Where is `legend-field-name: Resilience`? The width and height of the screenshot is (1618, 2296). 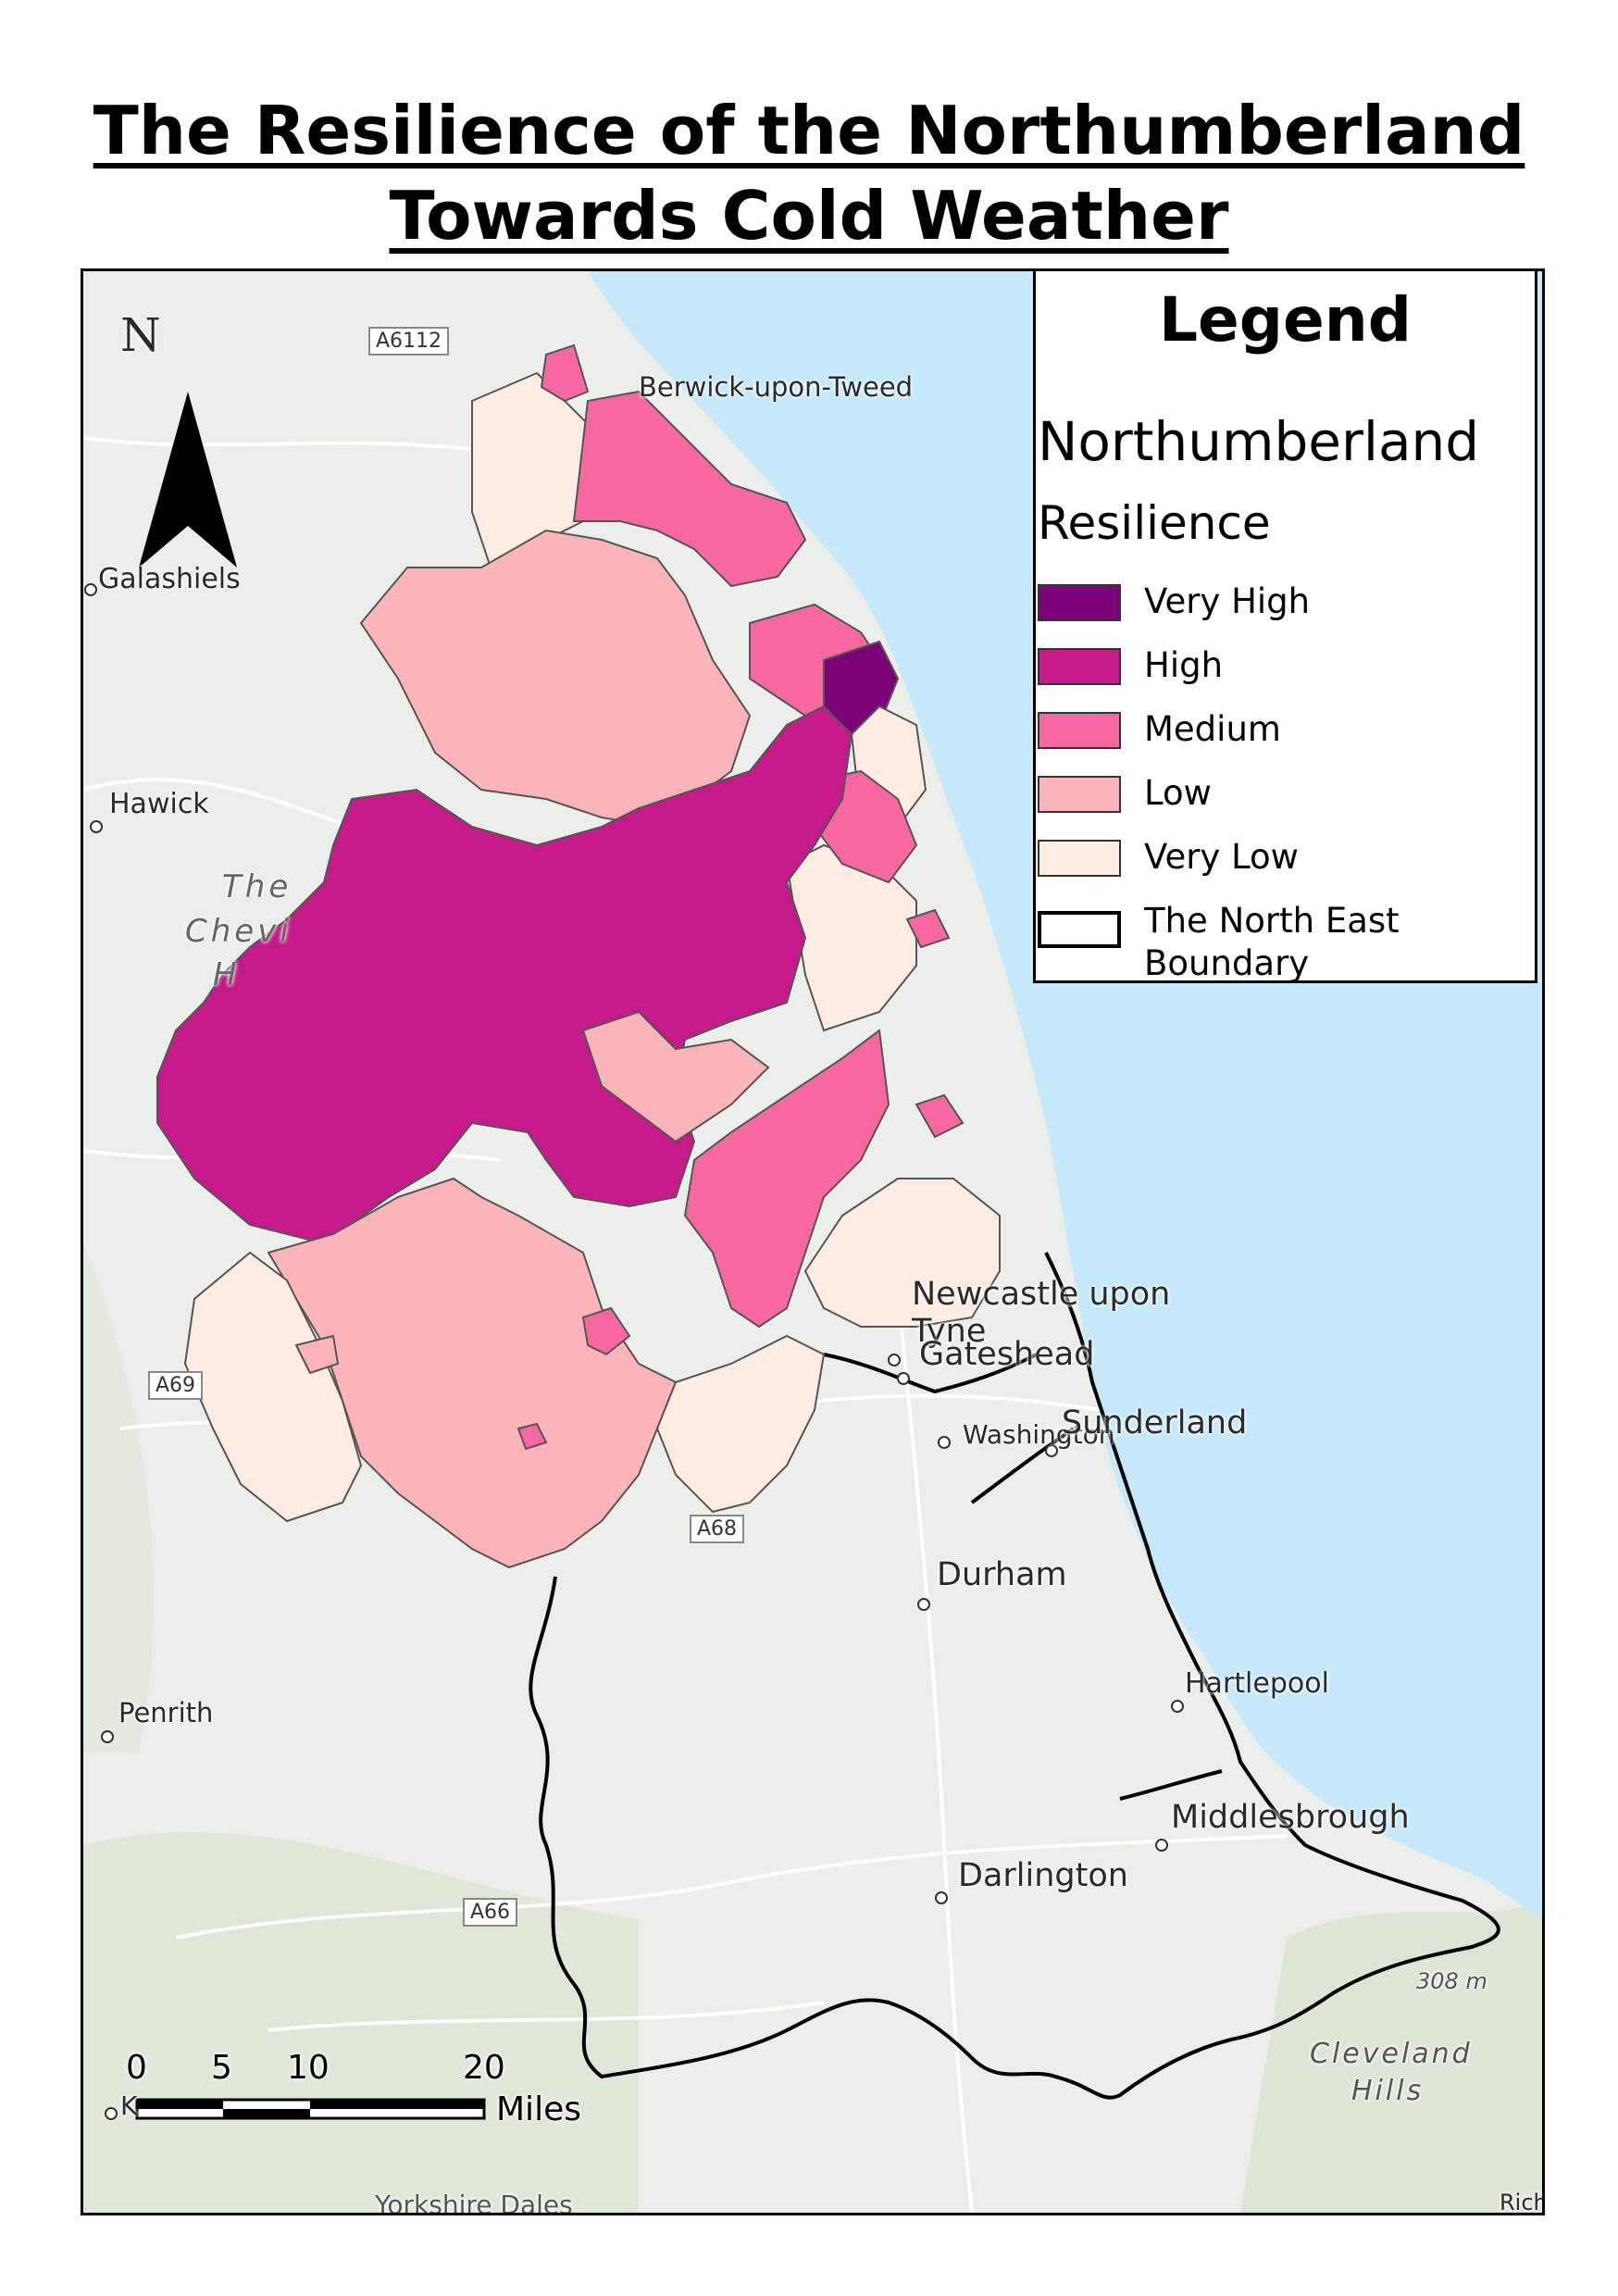
legend-field-name: Resilience is located at coordinates (1154, 523).